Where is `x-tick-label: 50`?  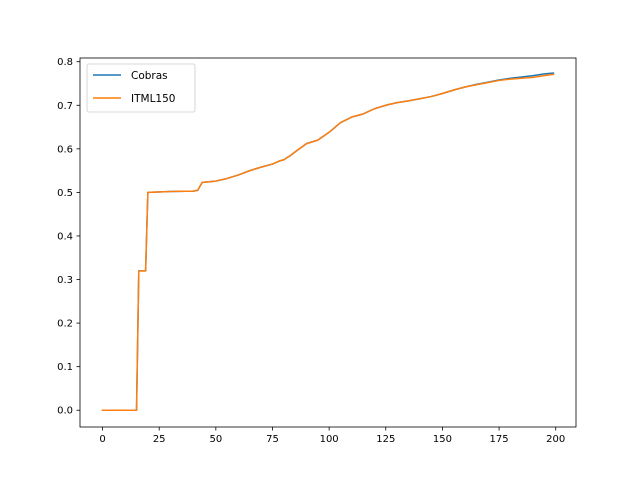
x-tick-label: 50 is located at coordinates (215, 439).